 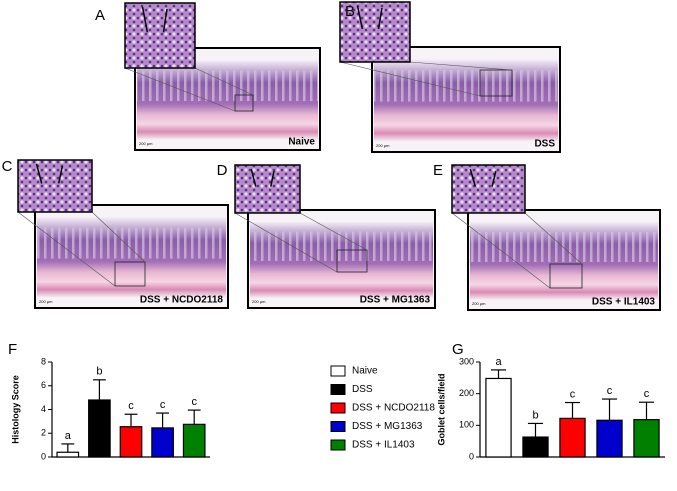 What do you see at coordinates (466, 361) in the screenshot?
I see `y-tick-label: 300` at bounding box center [466, 361].